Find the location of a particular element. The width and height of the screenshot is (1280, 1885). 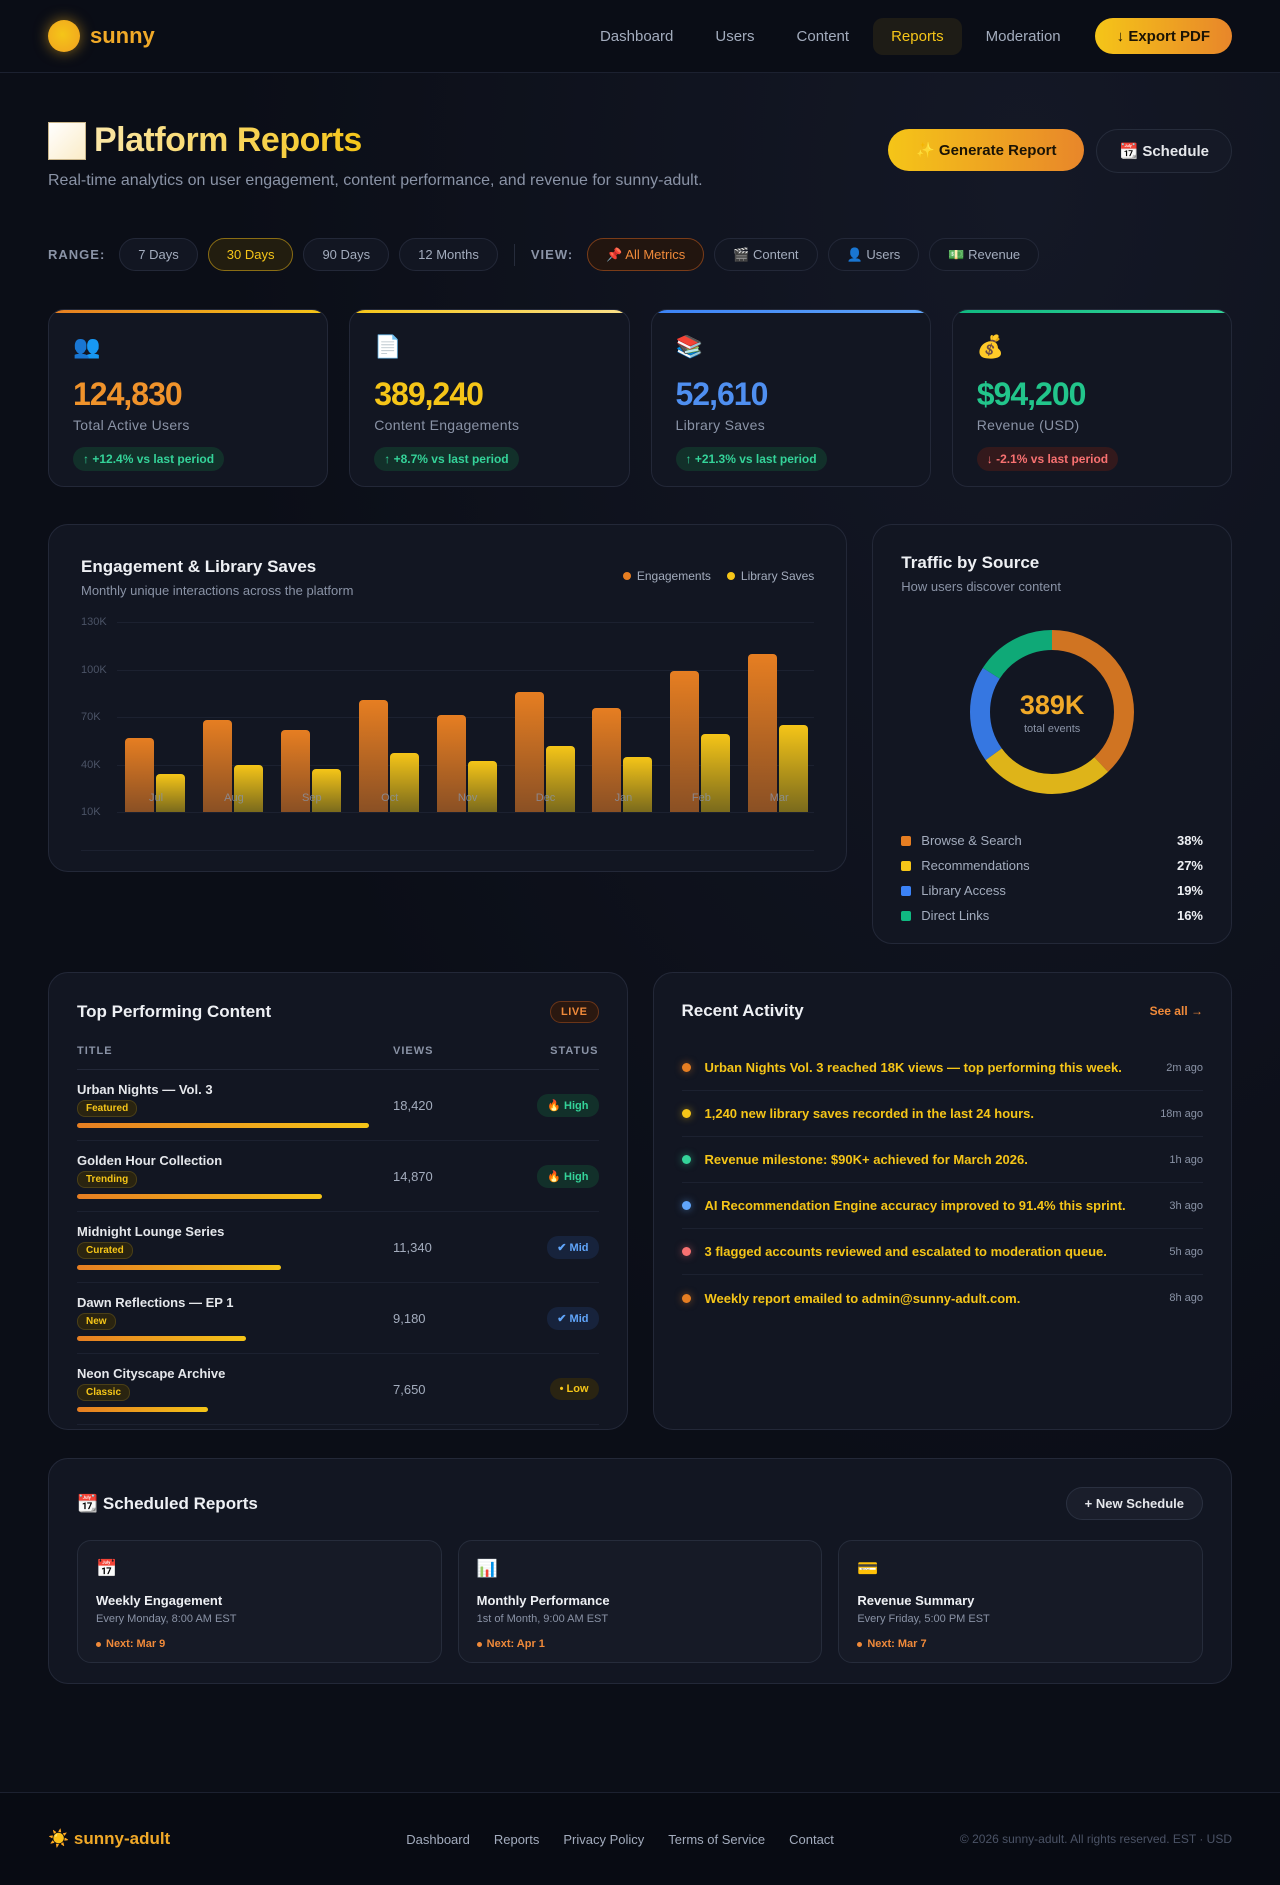

donut-segment is located at coordinates (1052, 712).